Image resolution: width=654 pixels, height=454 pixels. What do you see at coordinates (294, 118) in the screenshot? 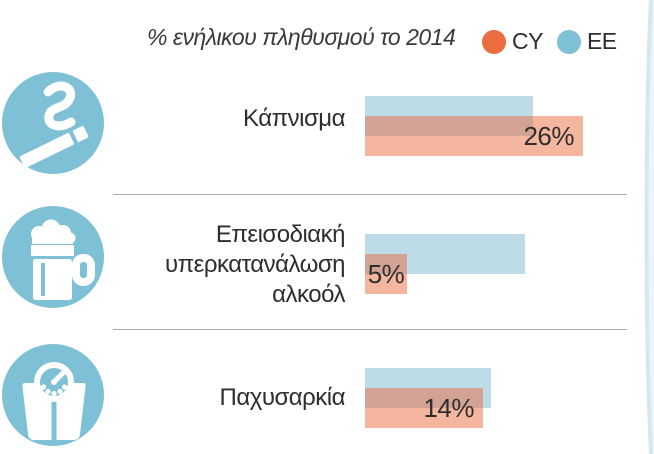
I see `category-label: Κάπνισμα` at bounding box center [294, 118].